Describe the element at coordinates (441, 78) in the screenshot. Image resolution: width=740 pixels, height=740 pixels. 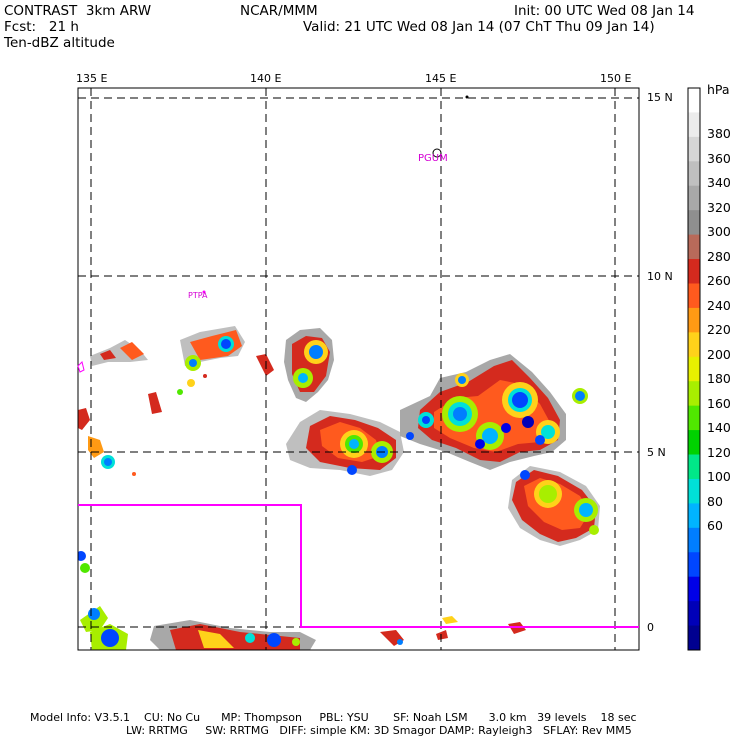
I see `lon-label-145: 145 E` at that location.